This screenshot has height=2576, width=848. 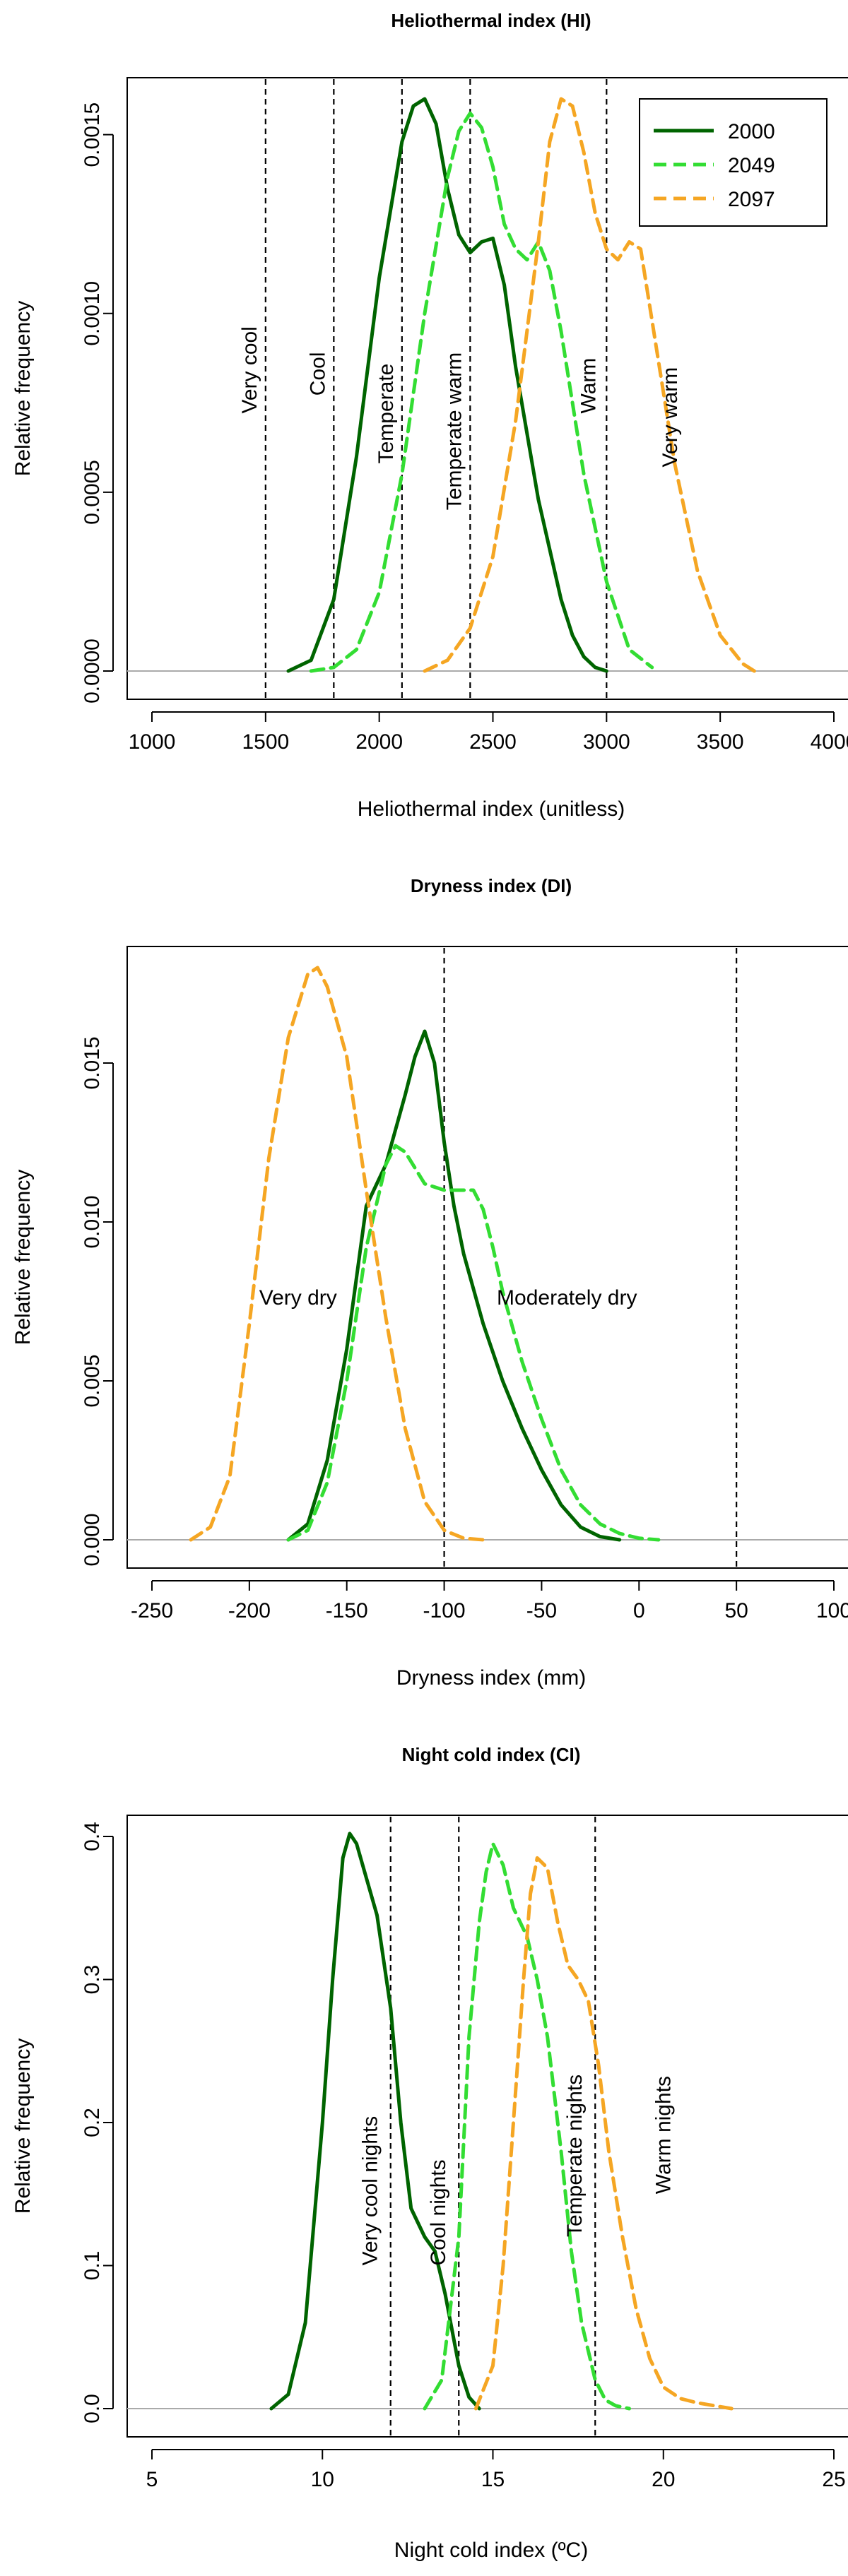 What do you see at coordinates (491, 1678) in the screenshot?
I see `x-axis-label: Dryness index (mm)` at bounding box center [491, 1678].